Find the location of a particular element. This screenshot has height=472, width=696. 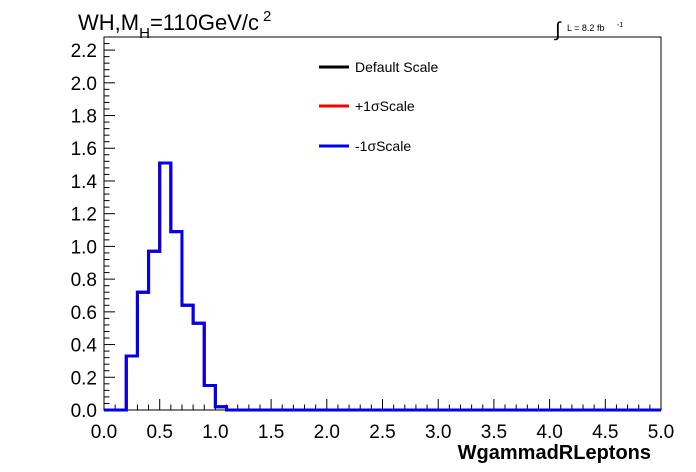

y-axis: 0.0 0.2 0.4 0.6 0.8 1.0 1.2 1.4 1.6 1.8 2.0 2.2 is located at coordinates (93, 229).